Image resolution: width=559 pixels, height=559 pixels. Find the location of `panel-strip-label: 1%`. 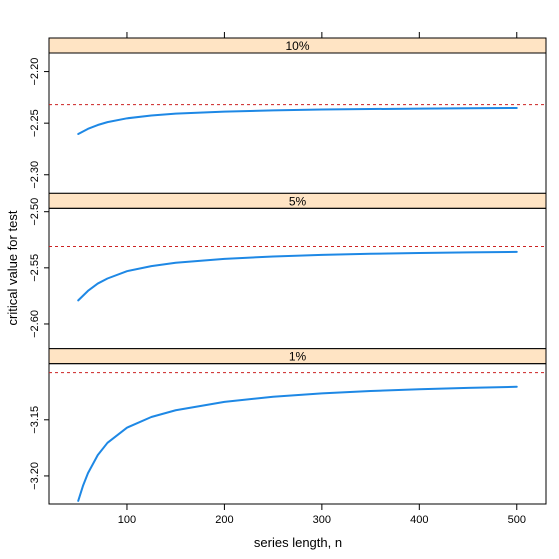

panel-strip-label: 1% is located at coordinates (298, 357).